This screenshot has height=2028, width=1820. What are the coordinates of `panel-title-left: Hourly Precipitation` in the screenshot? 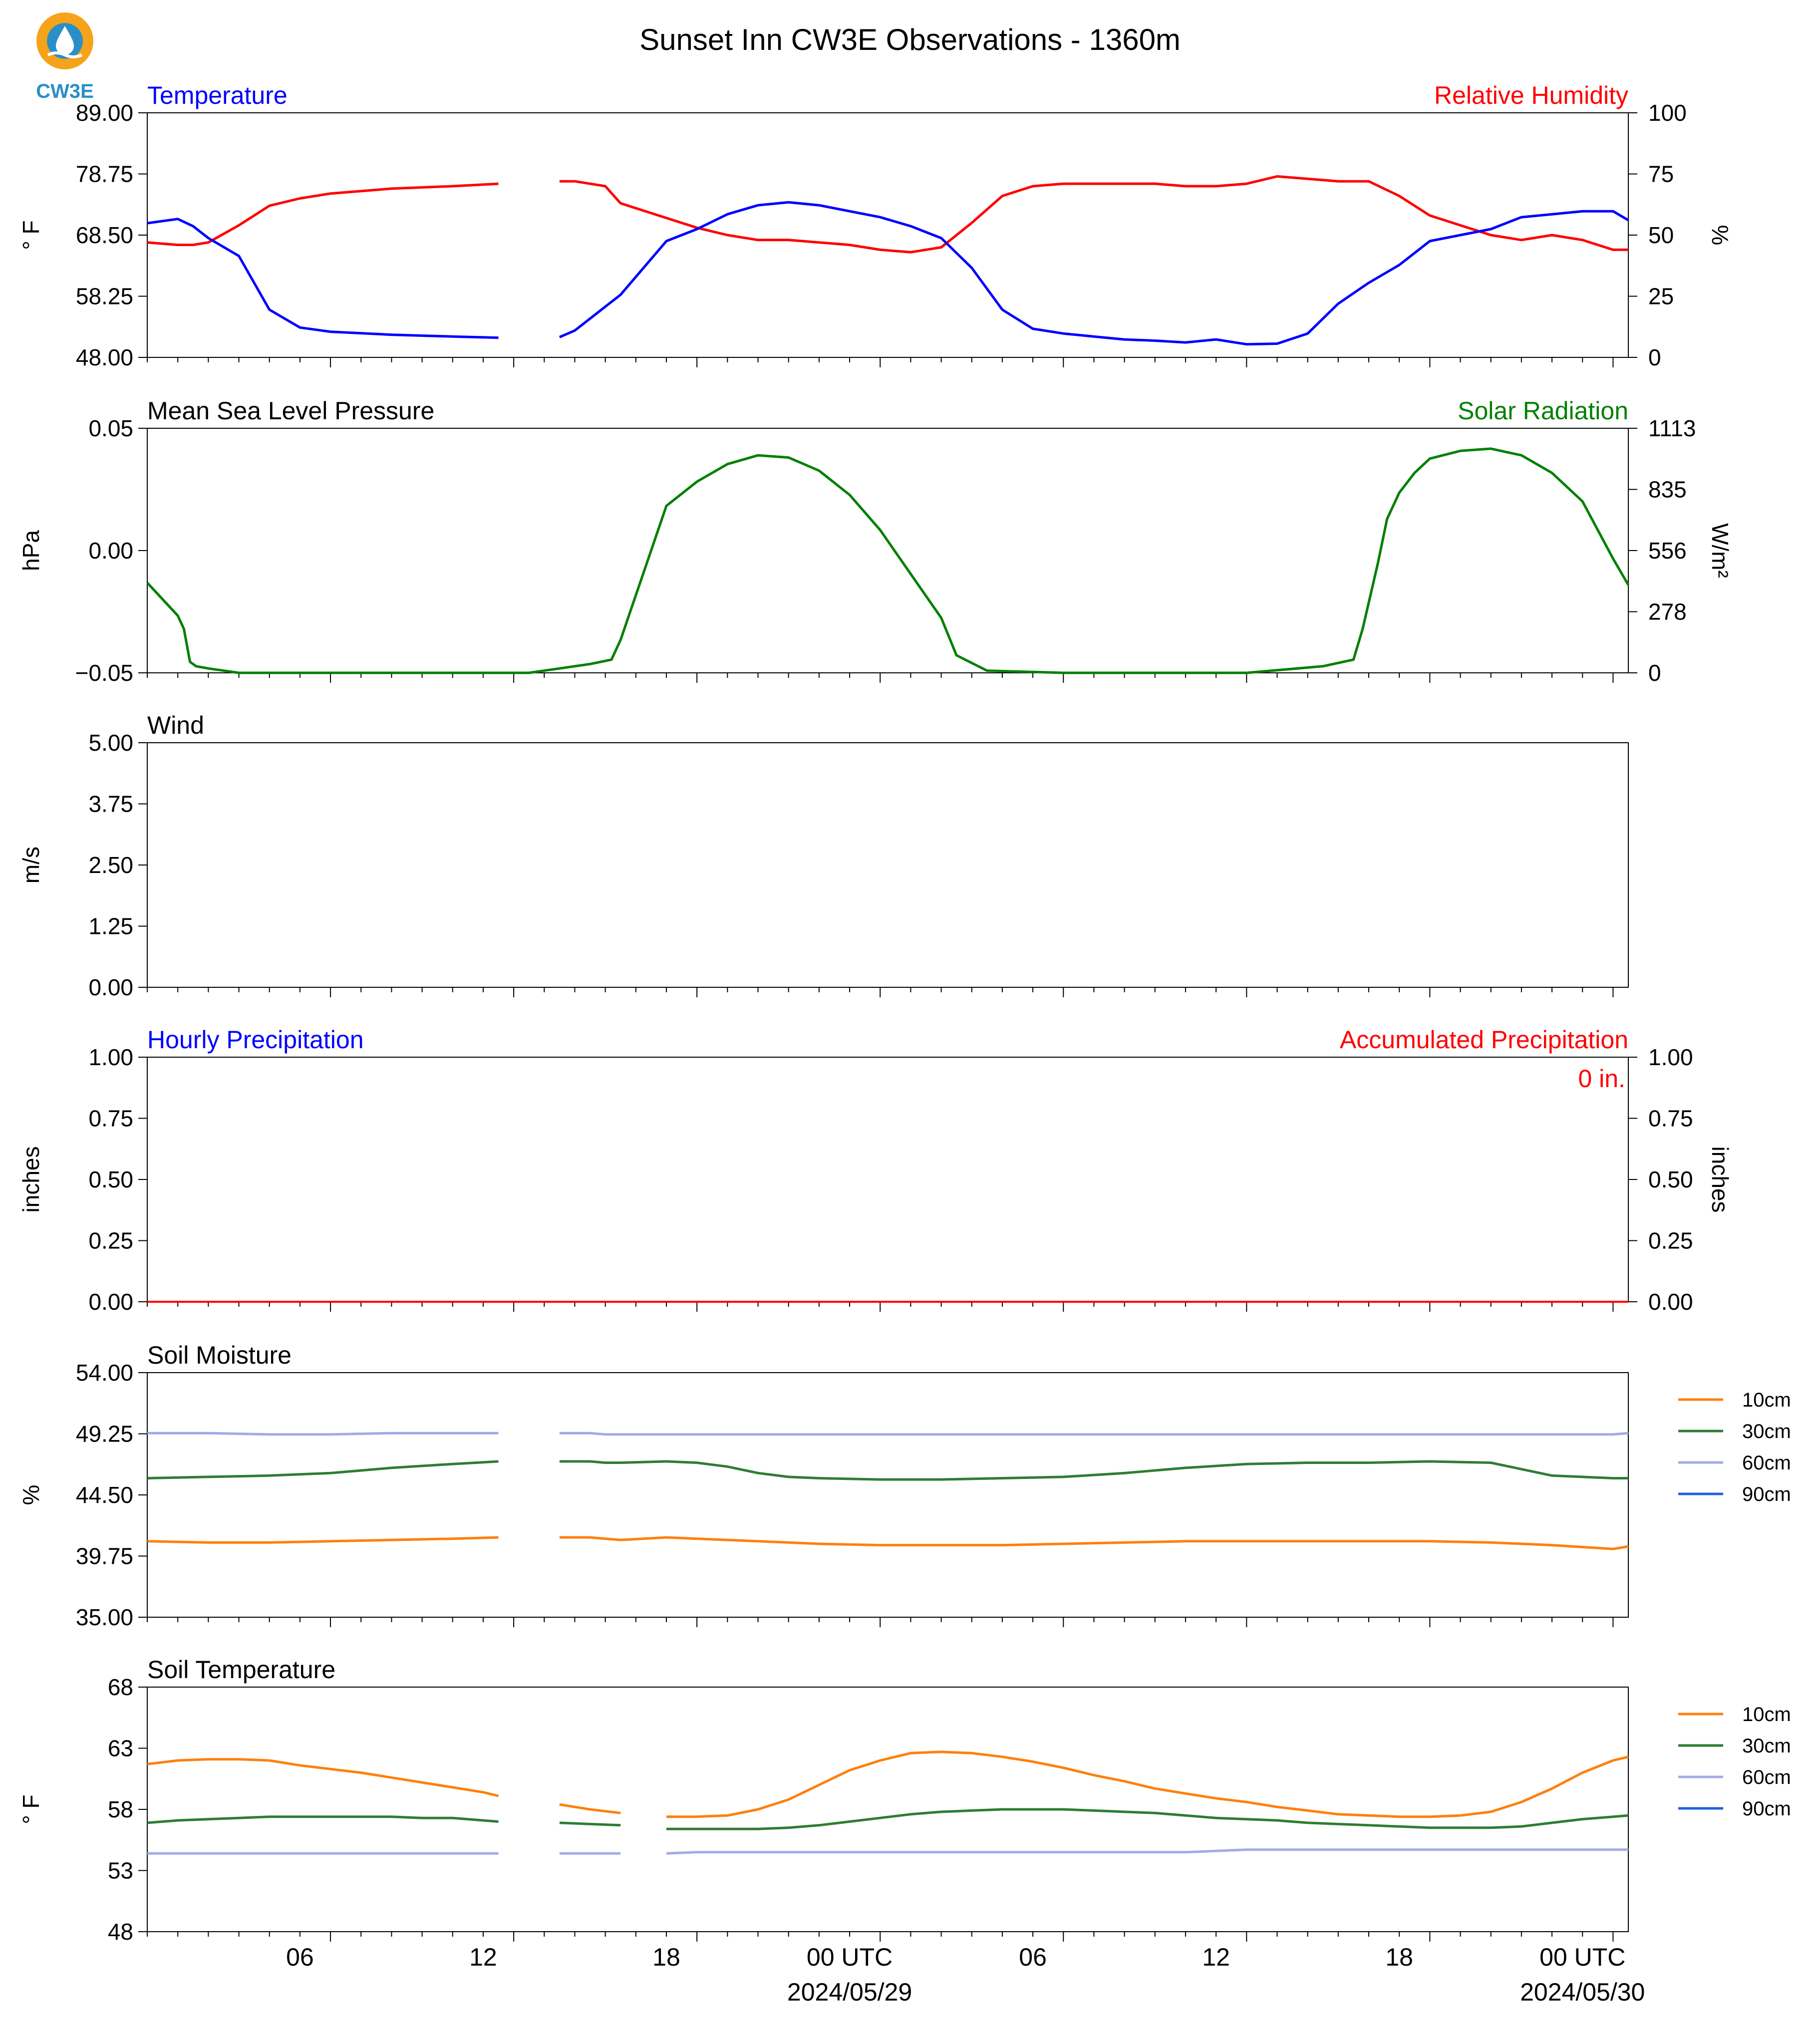 It's located at (255, 1040).